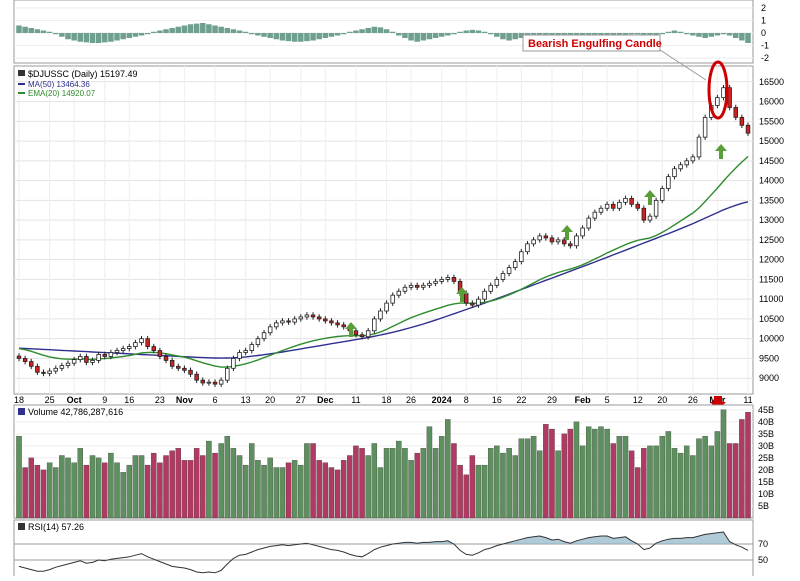 This screenshot has width=800, height=581. What do you see at coordinates (766, 470) in the screenshot?
I see `volume-tick-label: 20B` at bounding box center [766, 470].